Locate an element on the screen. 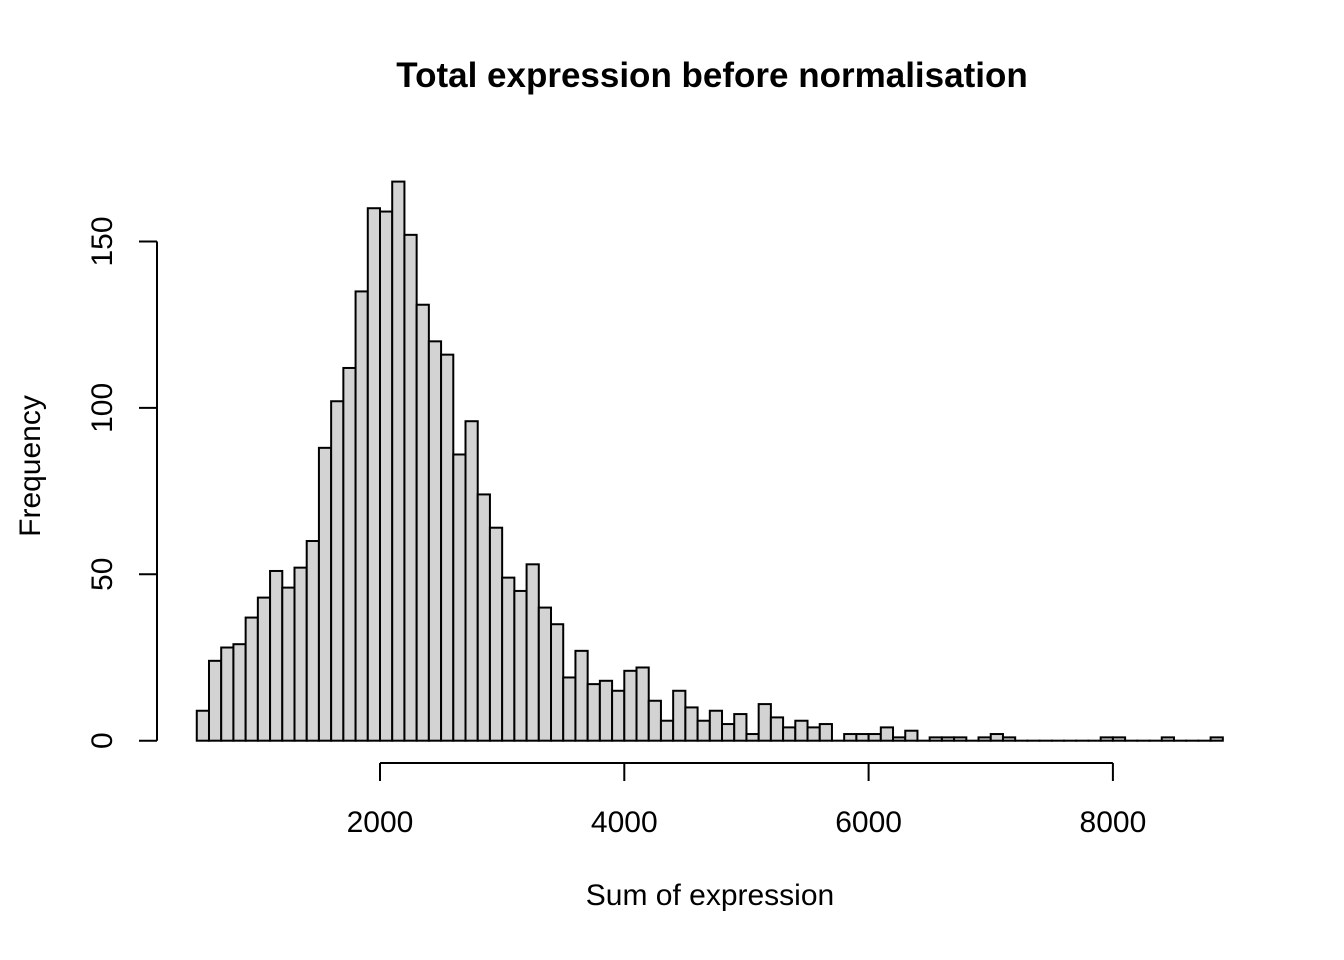 This screenshot has width=1344, height=960. x-tick-label: 8000 is located at coordinates (1113, 822).